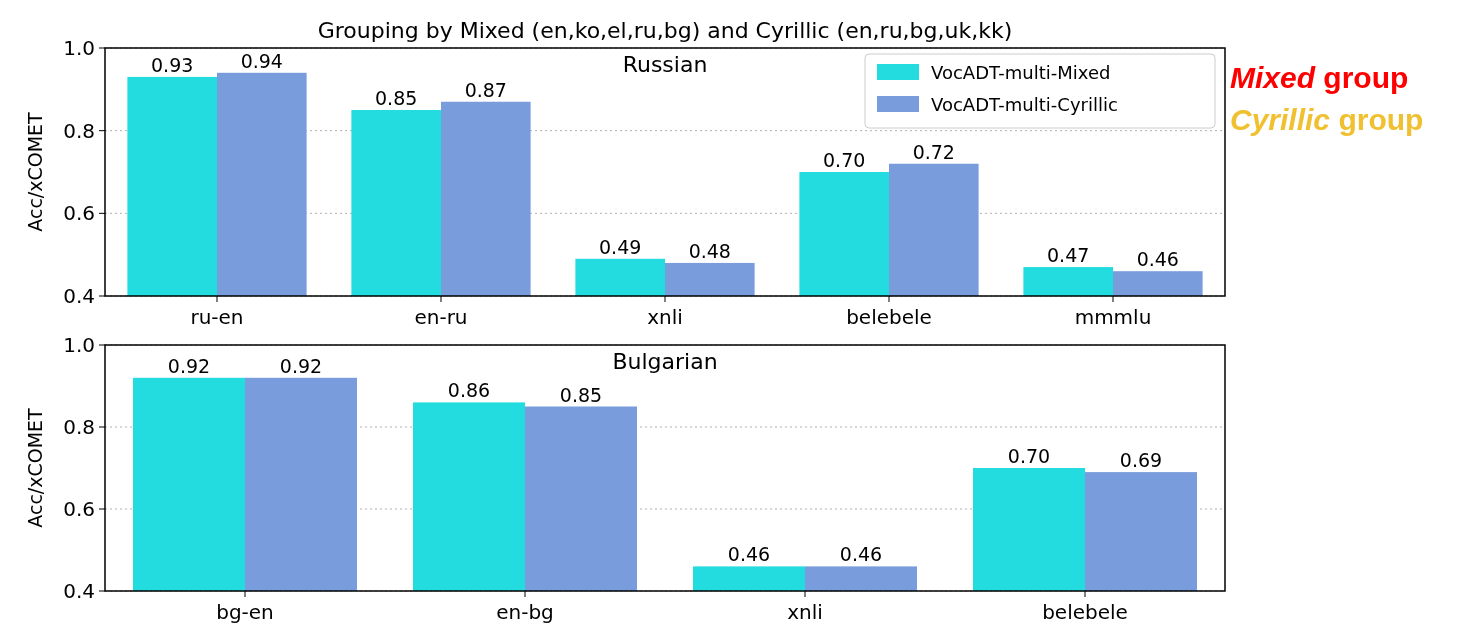 The height and width of the screenshot is (624, 1458). What do you see at coordinates (665, 30) in the screenshot?
I see `chart-title: Grouping by Mixed (en,ko,el,ru,bg) and Cyrillic (en,ru,bg,uk,kk)` at bounding box center [665, 30].